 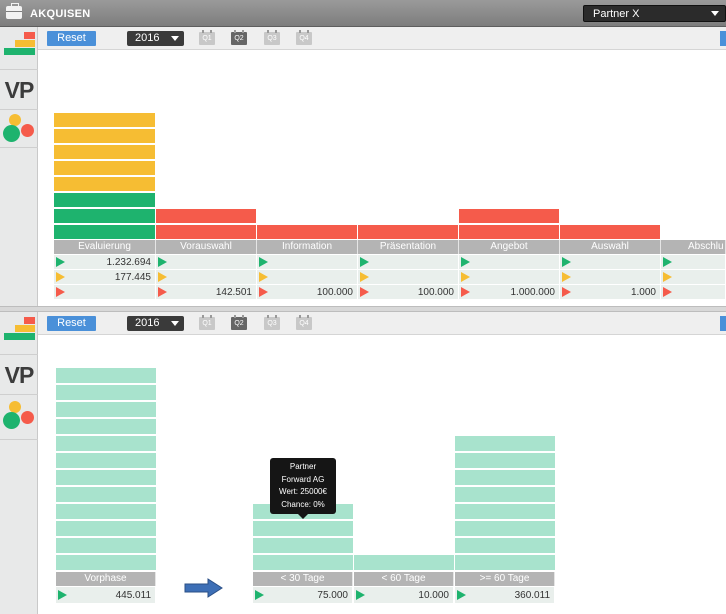 I want to click on table-row-cell: 1.000.000, so click(x=509, y=292).